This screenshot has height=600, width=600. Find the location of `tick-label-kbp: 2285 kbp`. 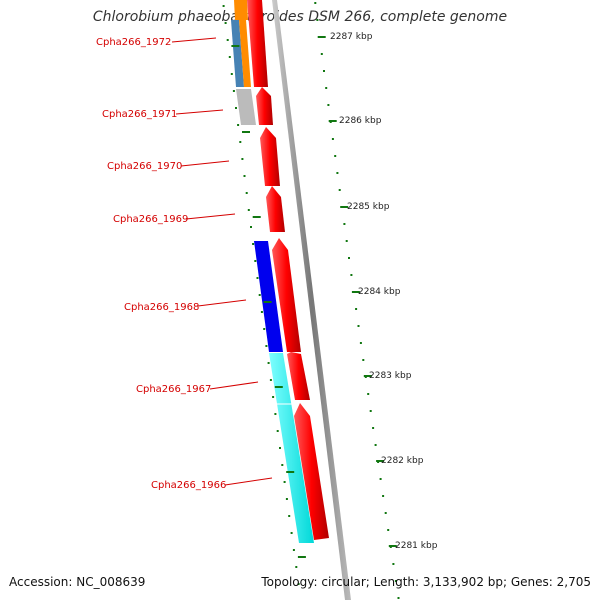

tick-label-kbp: 2285 kbp is located at coordinates (368, 207).